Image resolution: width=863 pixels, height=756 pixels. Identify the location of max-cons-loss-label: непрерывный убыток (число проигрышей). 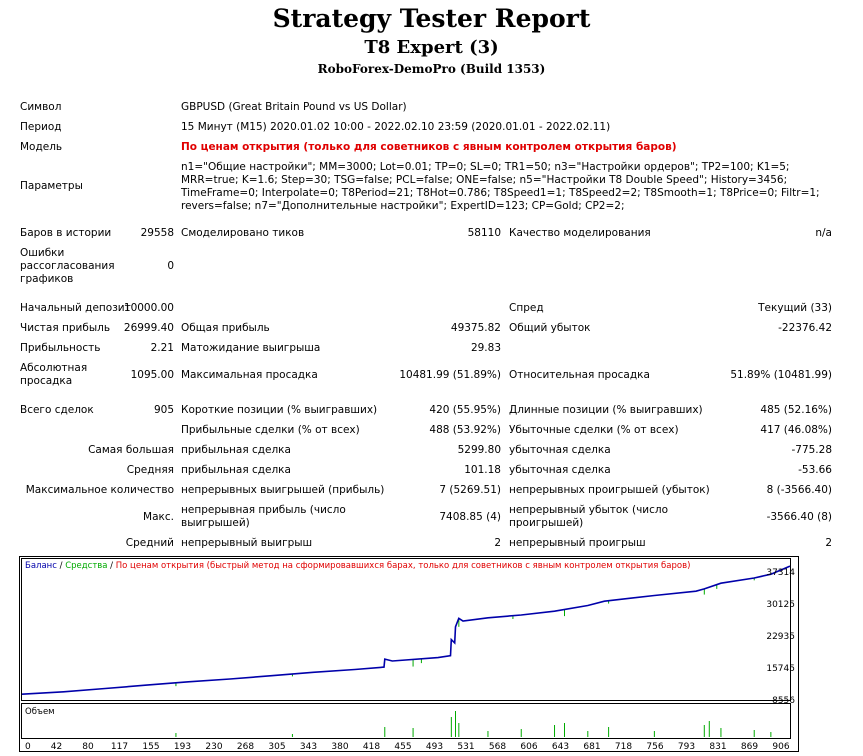
(589, 516).